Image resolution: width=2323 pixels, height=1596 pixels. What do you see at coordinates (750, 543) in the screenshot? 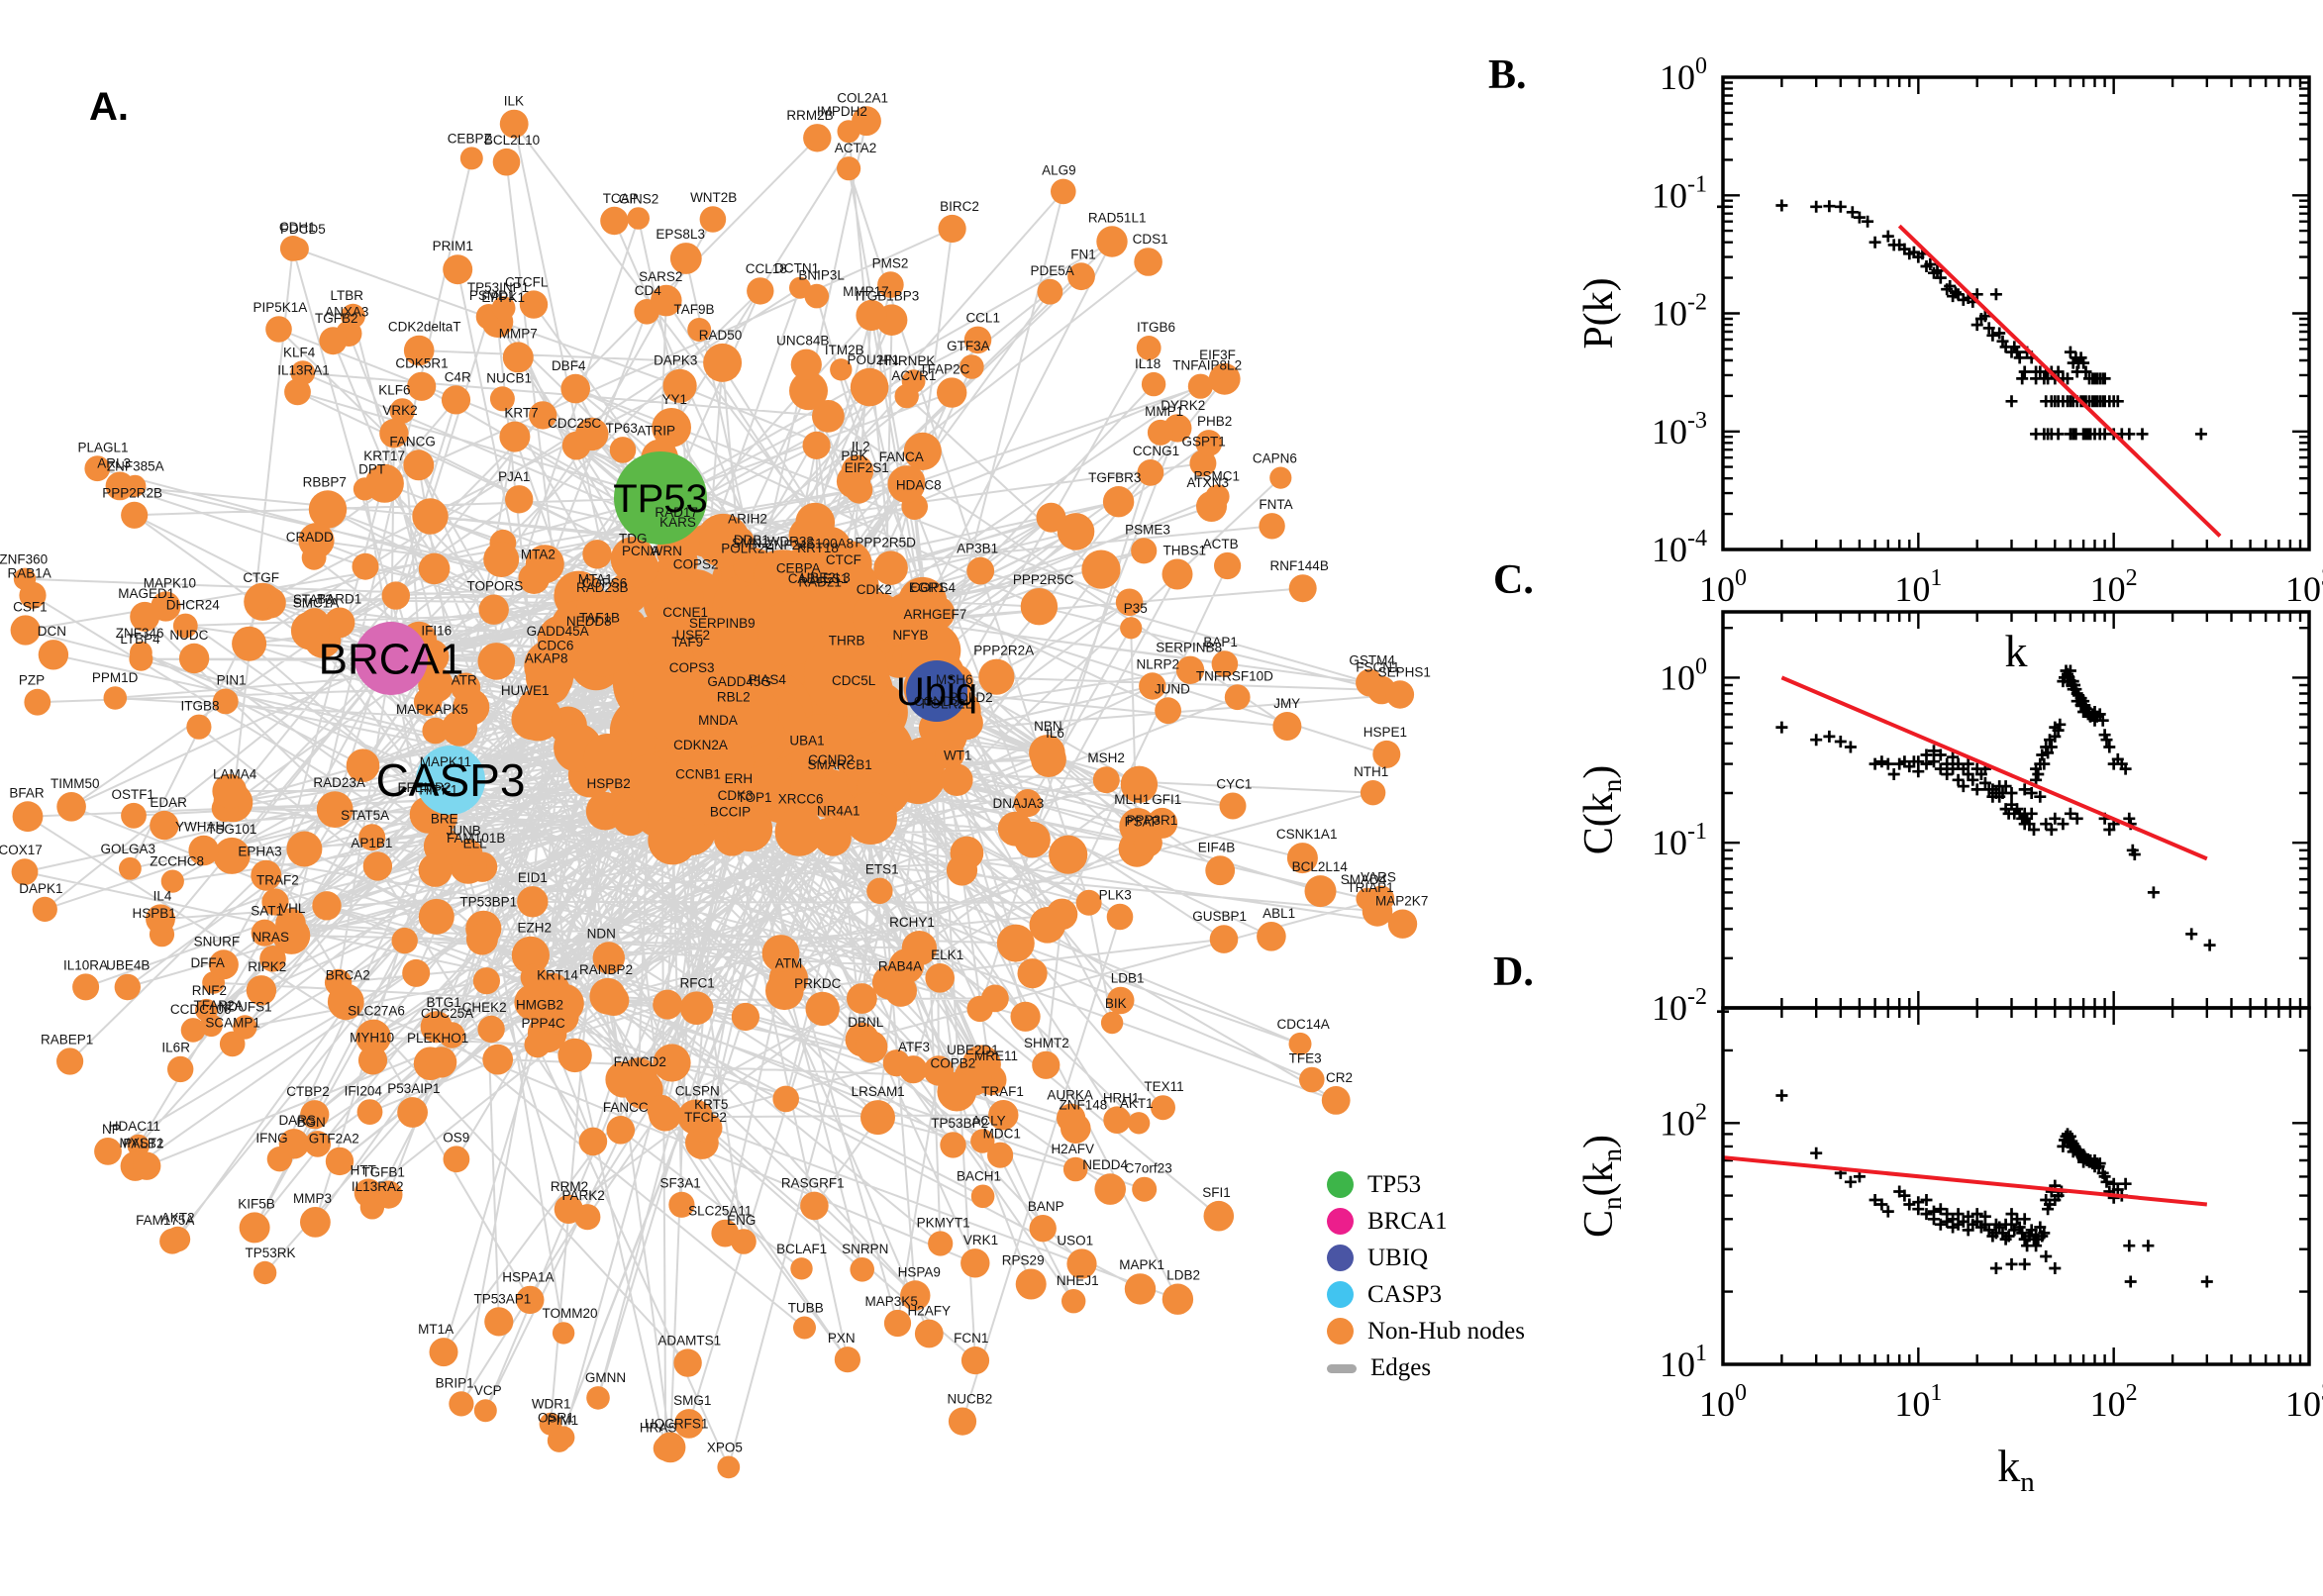
I see `network-node-label: SMN1` at bounding box center [750, 543].